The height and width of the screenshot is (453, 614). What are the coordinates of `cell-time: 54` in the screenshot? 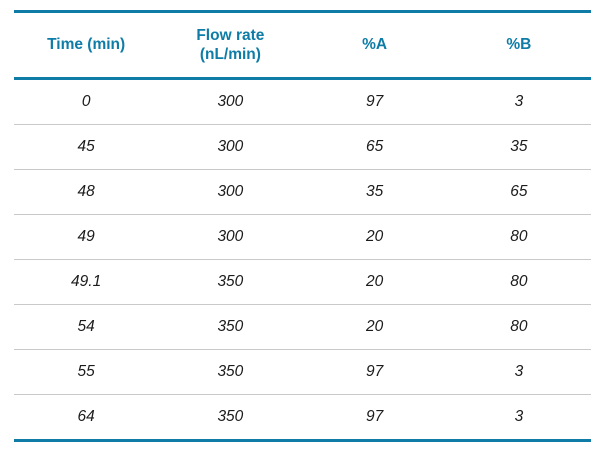 It's located at (86, 327).